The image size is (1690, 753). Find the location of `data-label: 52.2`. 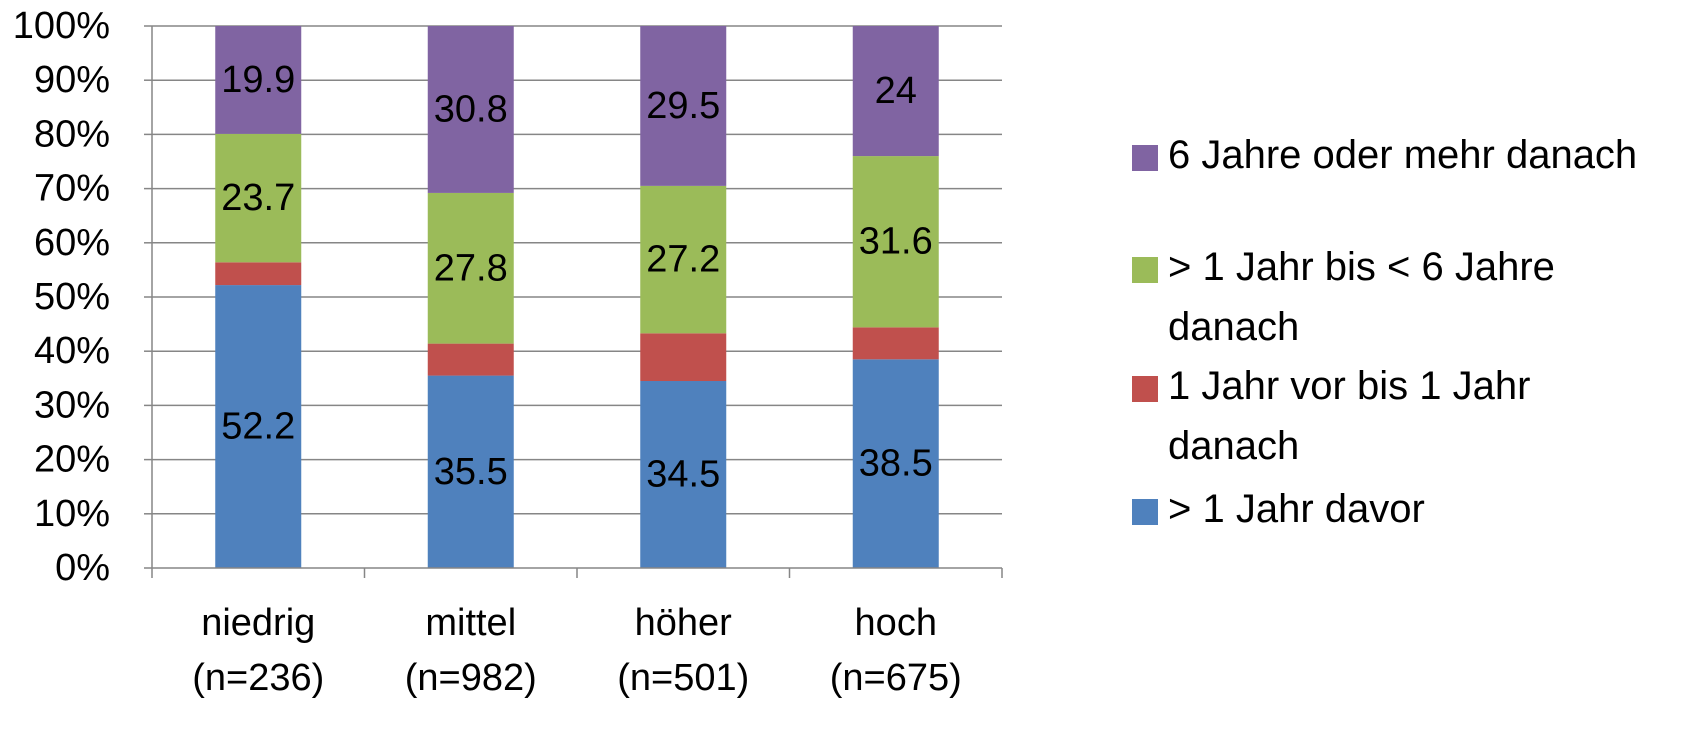

data-label: 52.2 is located at coordinates (258, 427).